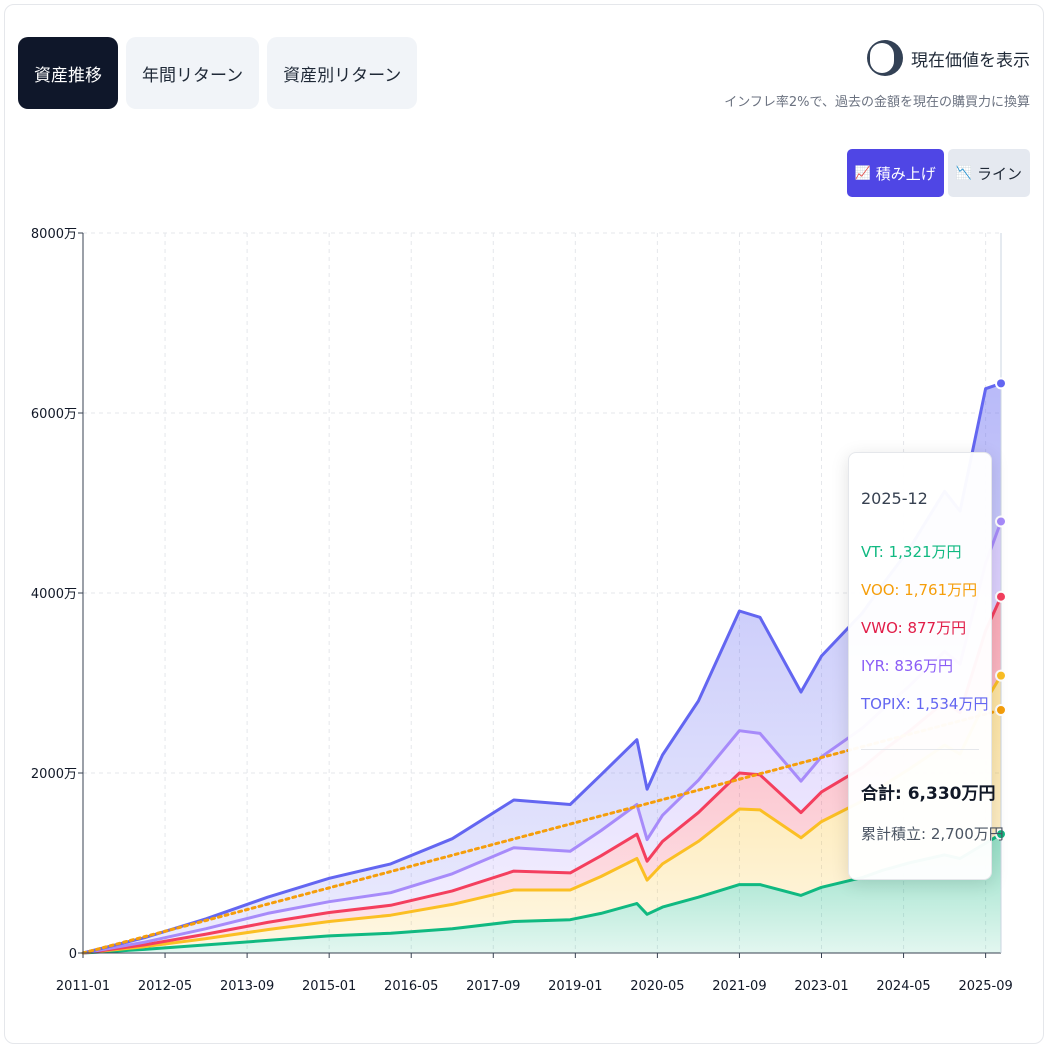 The width and height of the screenshot is (1050, 1050). What do you see at coordinates (1001, 383) in the screenshot?
I see `dot-topix` at bounding box center [1001, 383].